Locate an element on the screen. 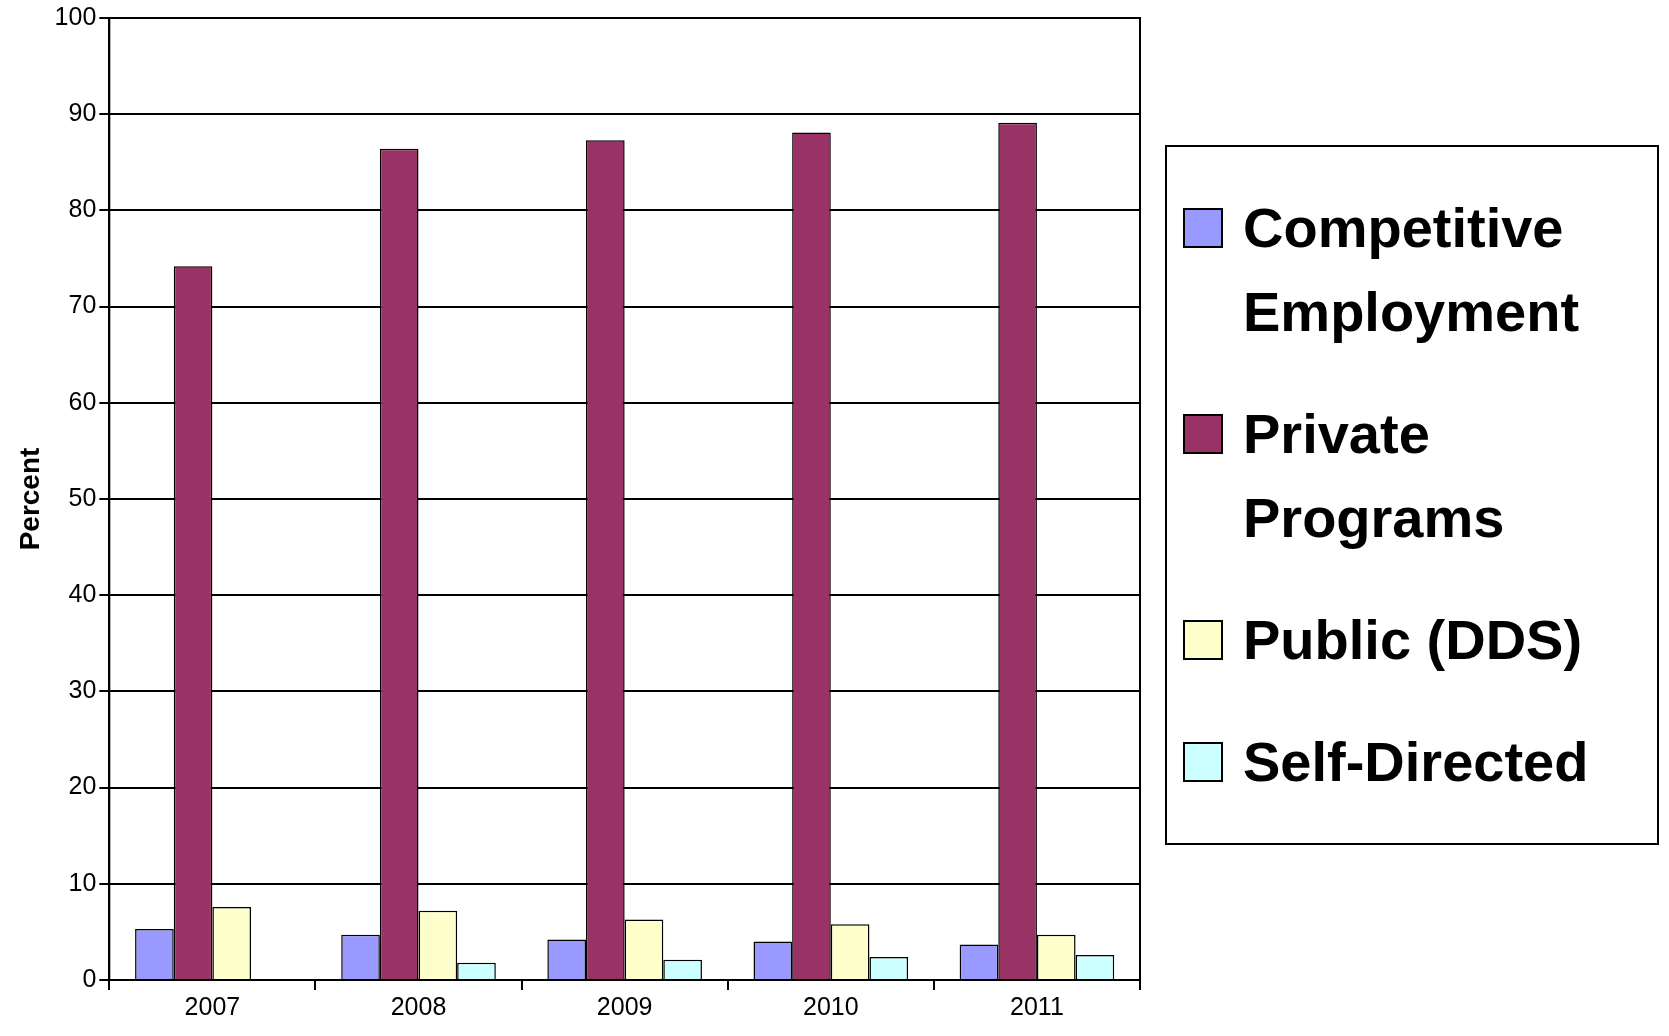 The height and width of the screenshot is (1036, 1669). y-tick-label: 80 is located at coordinates (82, 208).